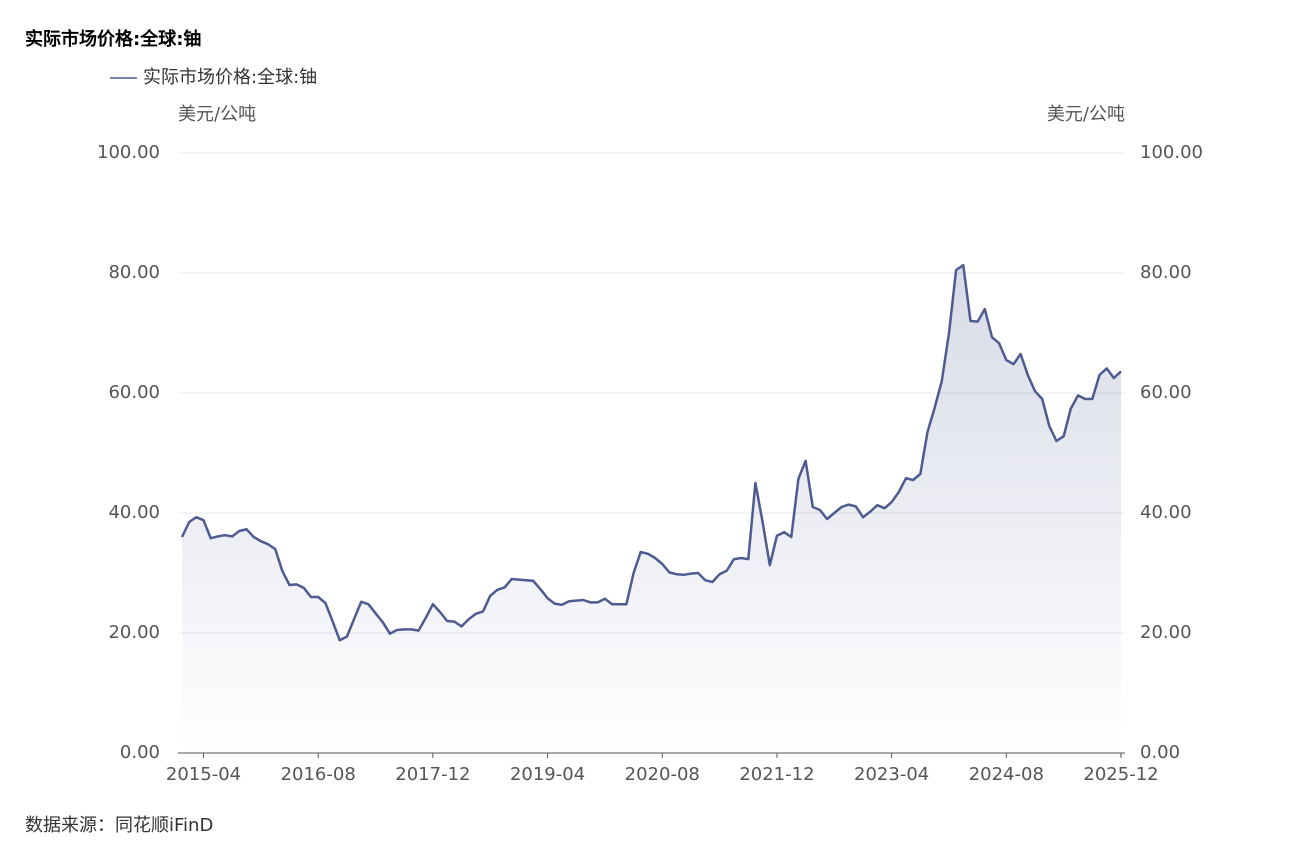 The height and width of the screenshot is (865, 1303). I want to click on source: 数据来源：同花顺iFinD, so click(119, 825).